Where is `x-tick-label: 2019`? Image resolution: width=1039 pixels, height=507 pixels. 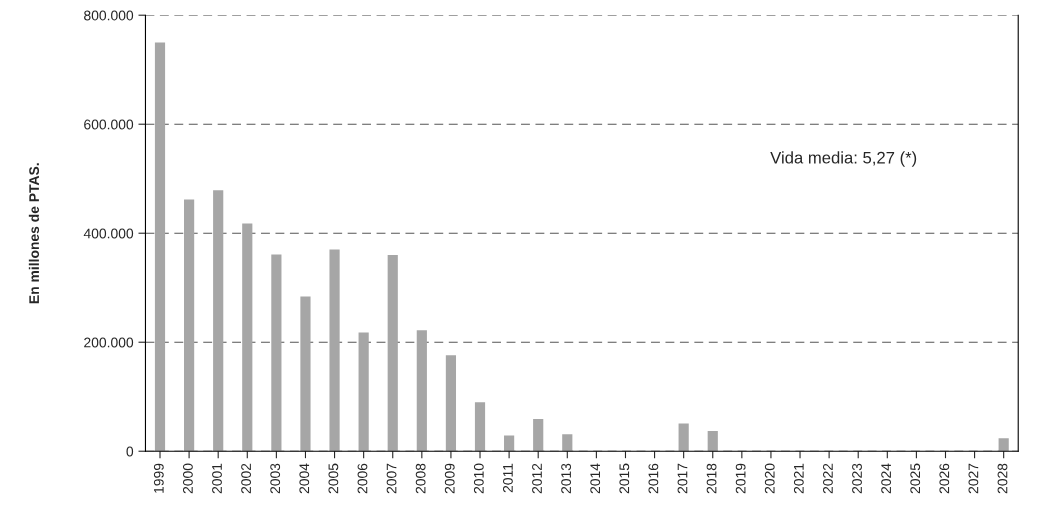
x-tick-label: 2019 is located at coordinates (740, 478).